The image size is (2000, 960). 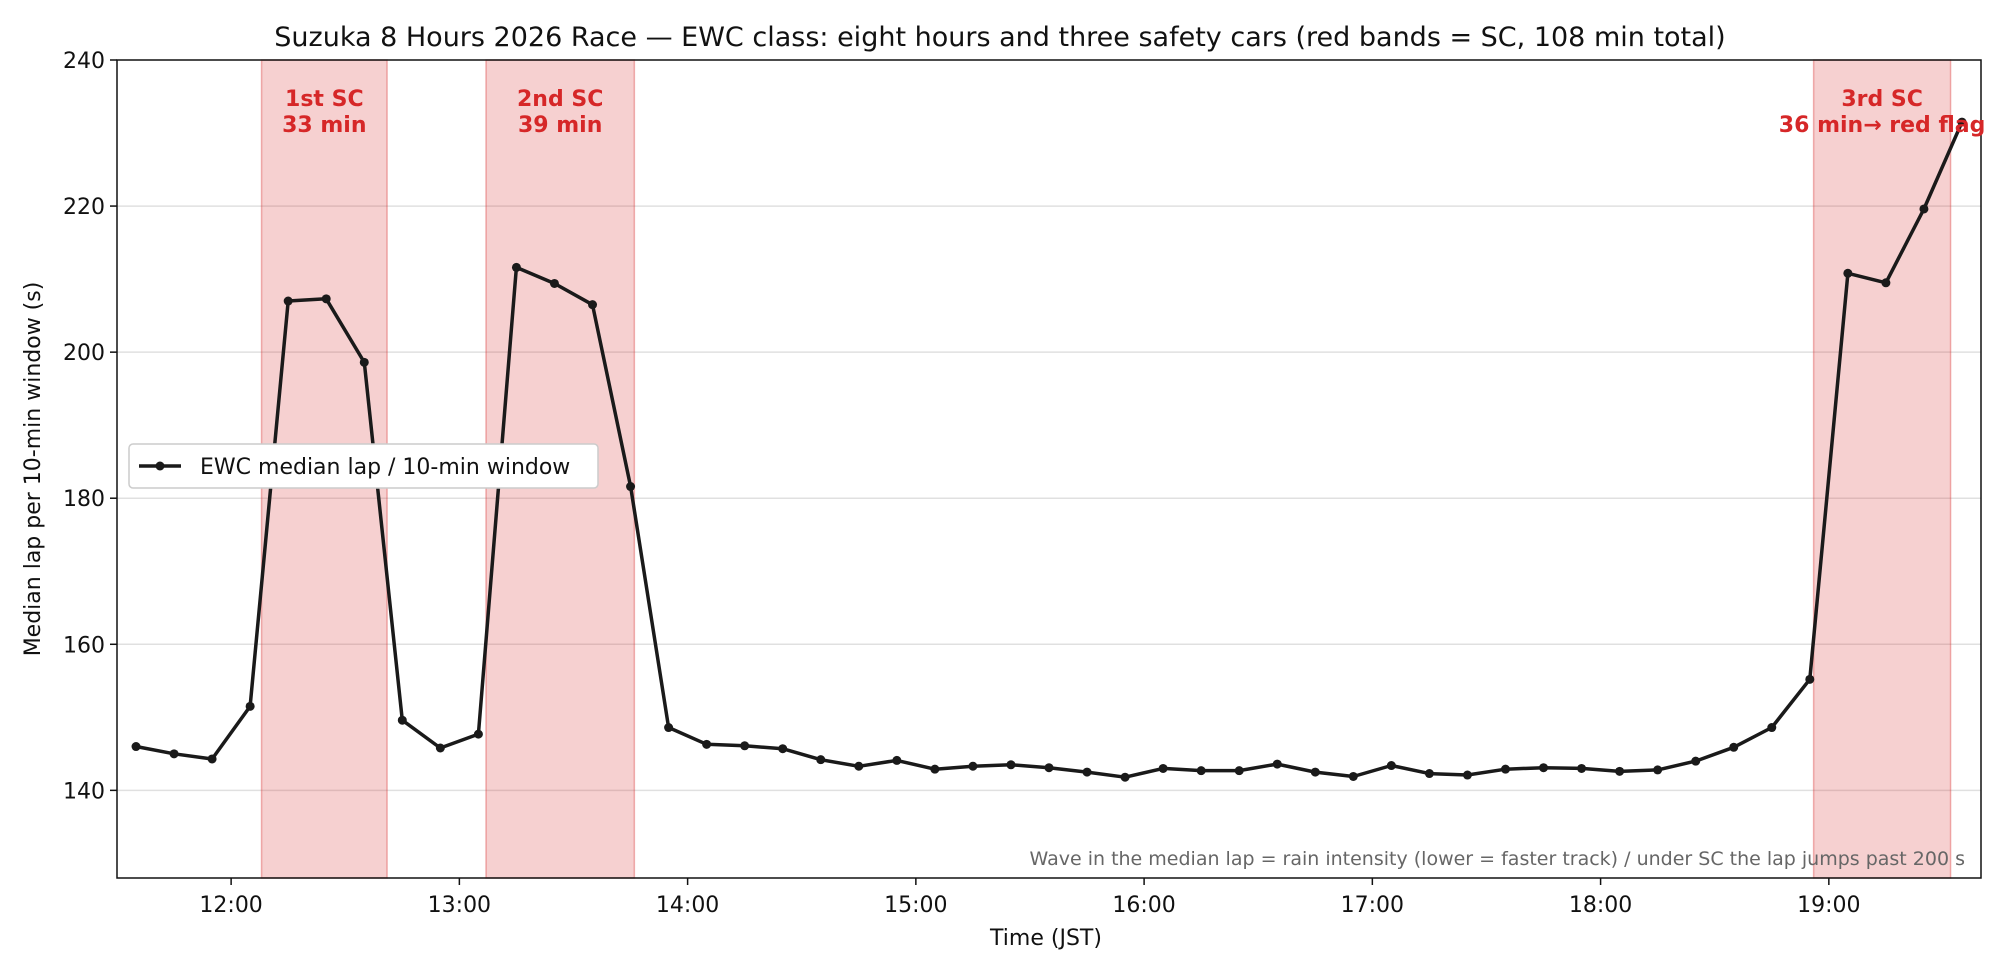 I want to click on y-tick-label: 180, so click(x=84, y=499).